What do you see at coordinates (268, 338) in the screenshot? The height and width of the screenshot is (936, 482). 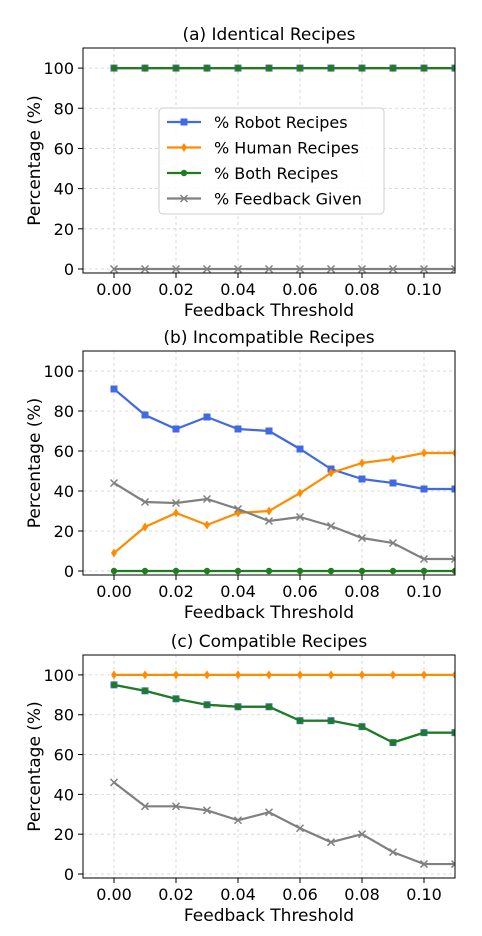 I see `chart-title: (b) Incompatible Recipes` at bounding box center [268, 338].